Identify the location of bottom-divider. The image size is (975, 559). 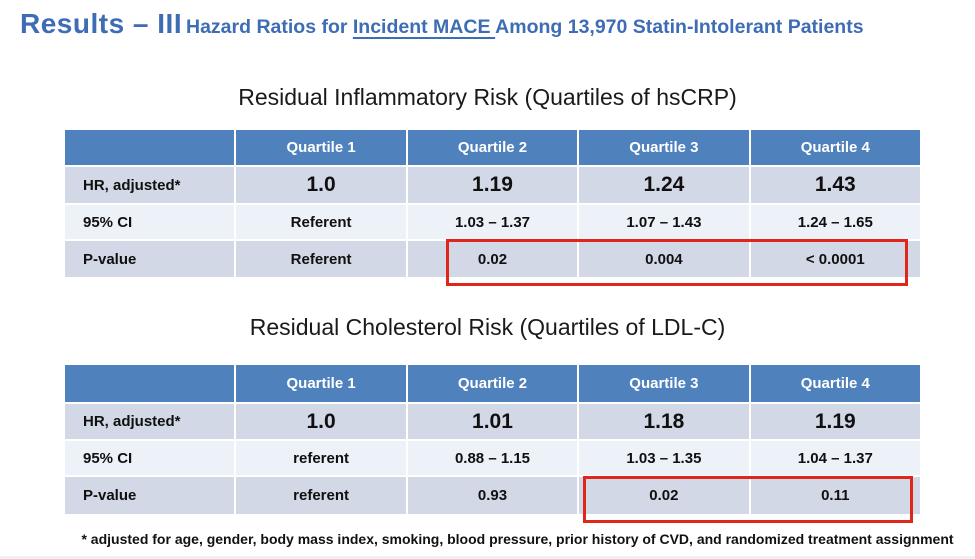
(487, 557).